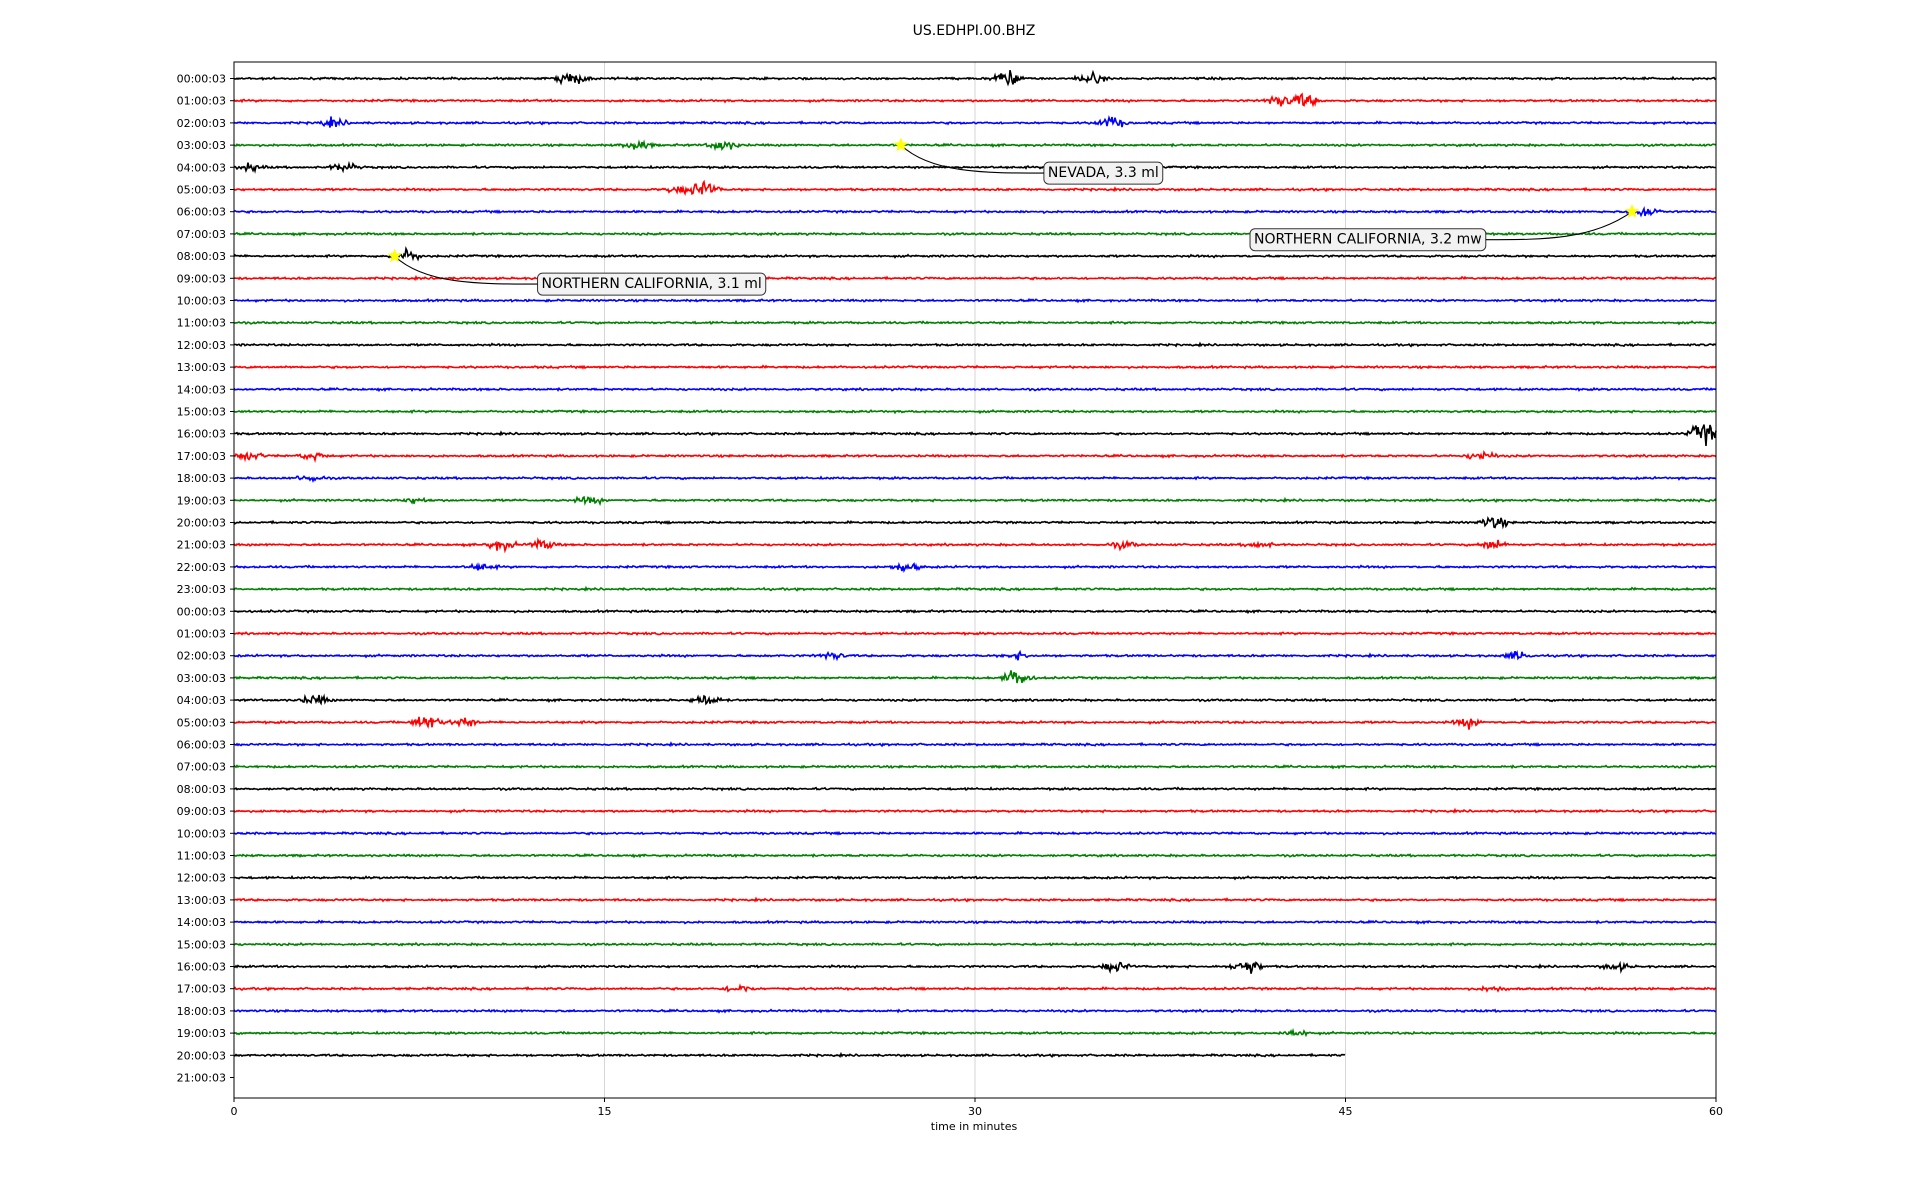  I want to click on x-tick-label: 30, so click(975, 1111).